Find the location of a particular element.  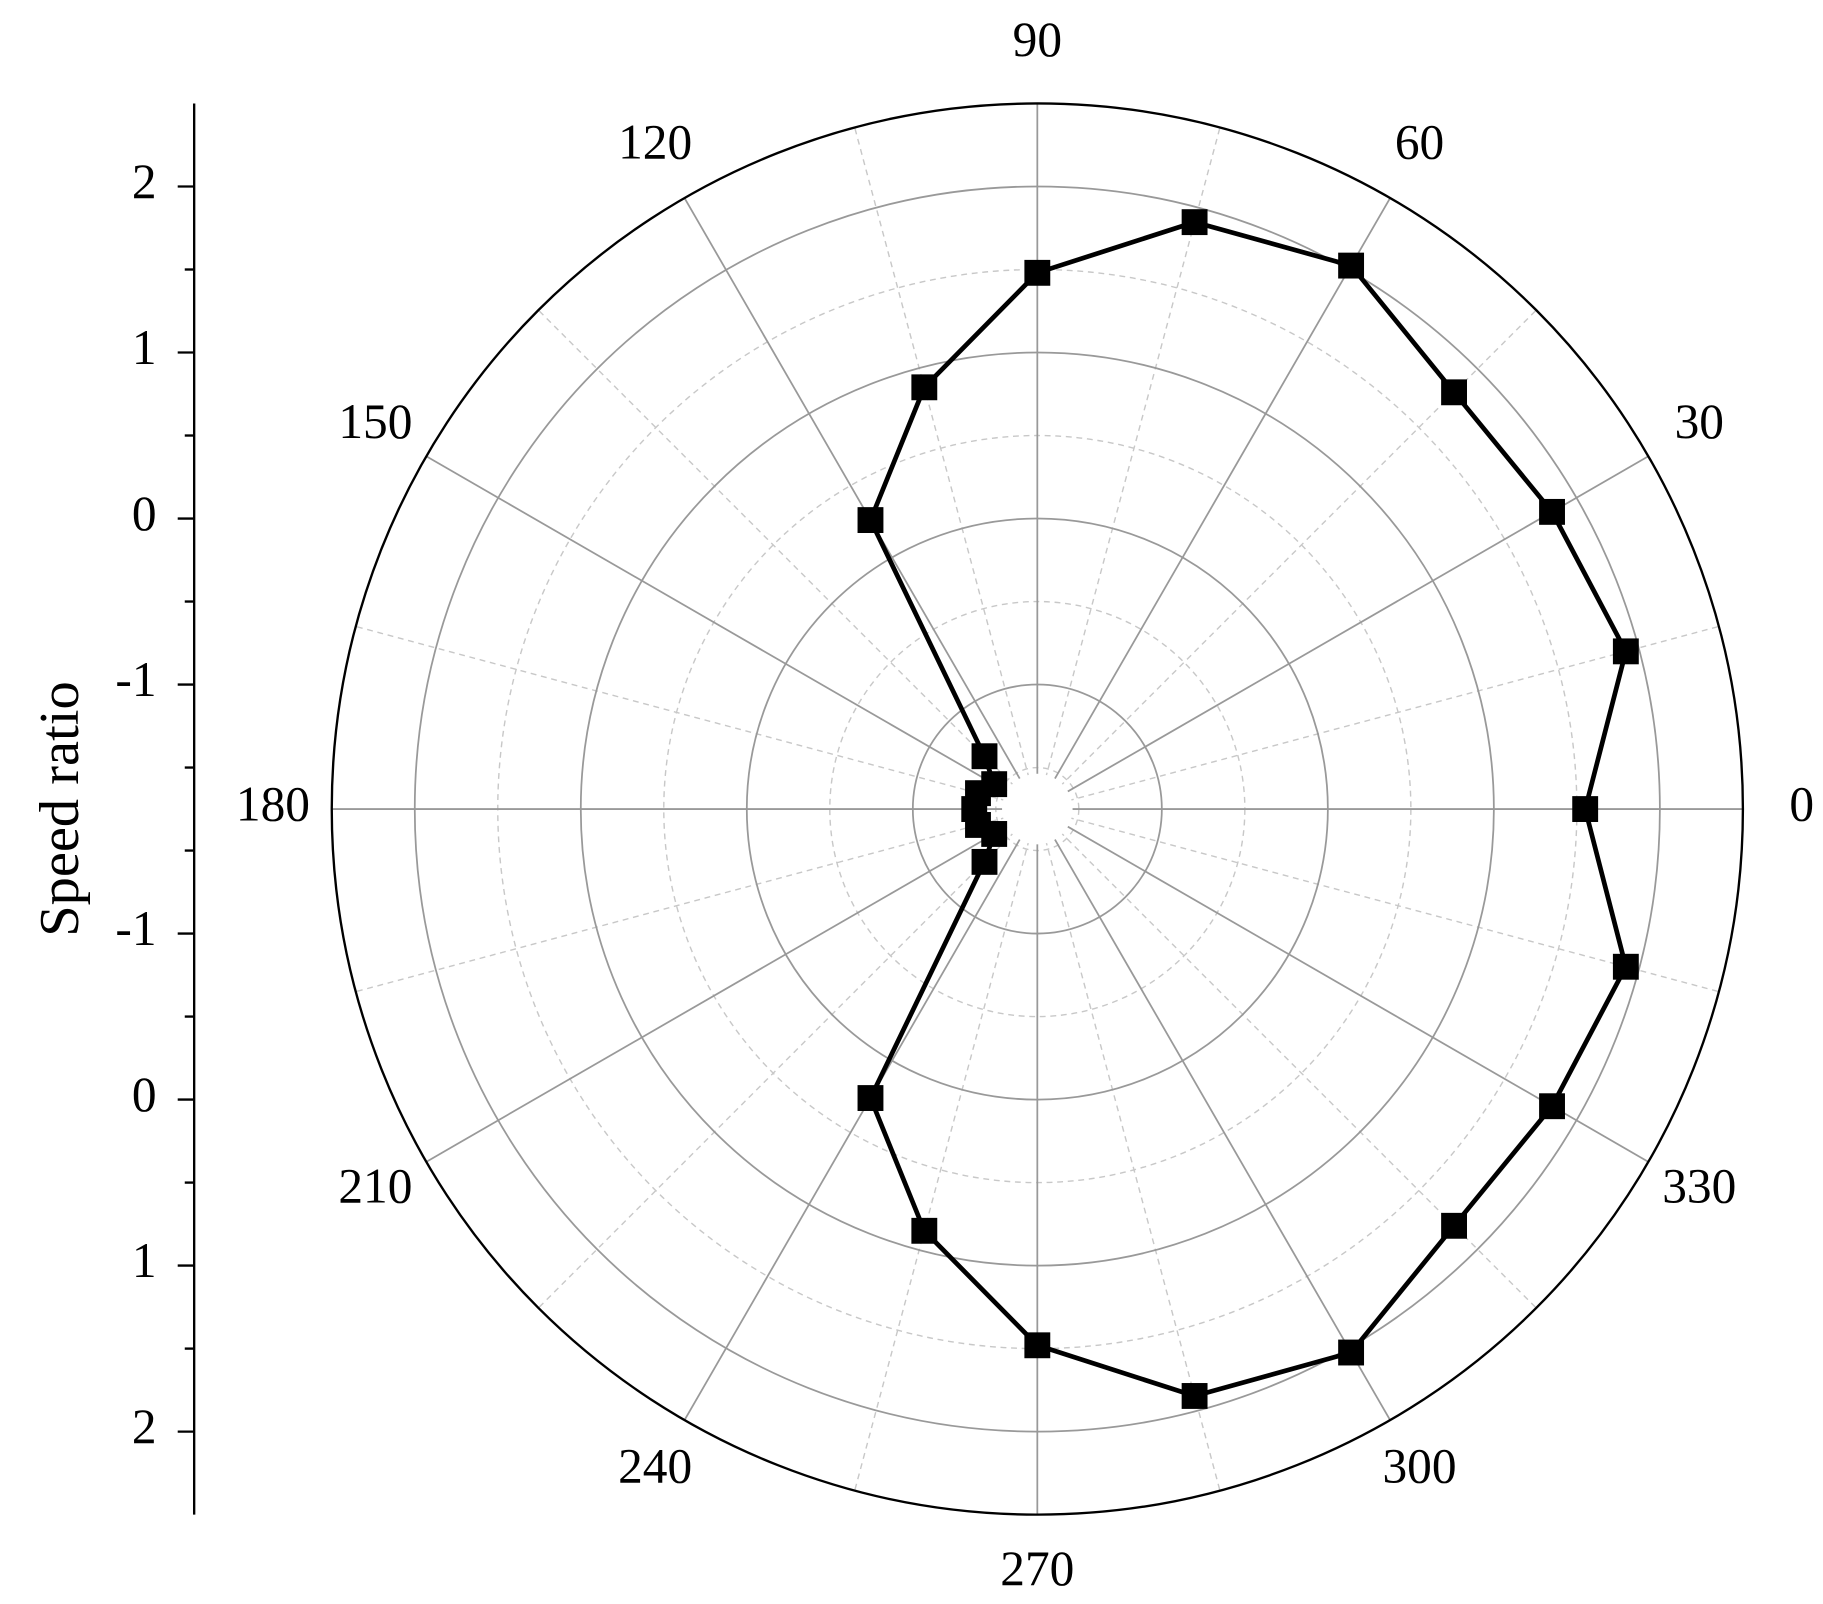

angle-label: 240 is located at coordinates (655, 1465).